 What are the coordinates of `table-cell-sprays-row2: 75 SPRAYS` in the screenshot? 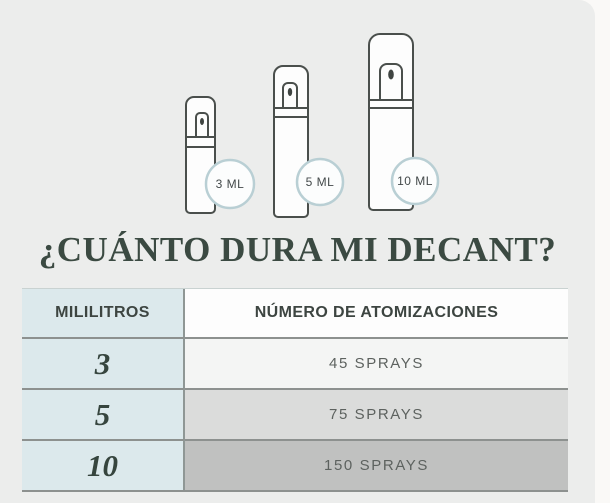 It's located at (376, 413).